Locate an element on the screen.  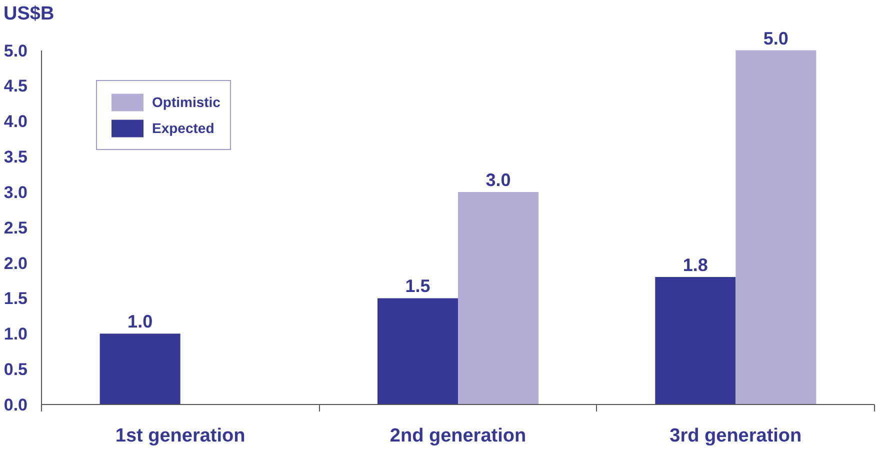
y-tick-label: 2.5 is located at coordinates (16, 228).